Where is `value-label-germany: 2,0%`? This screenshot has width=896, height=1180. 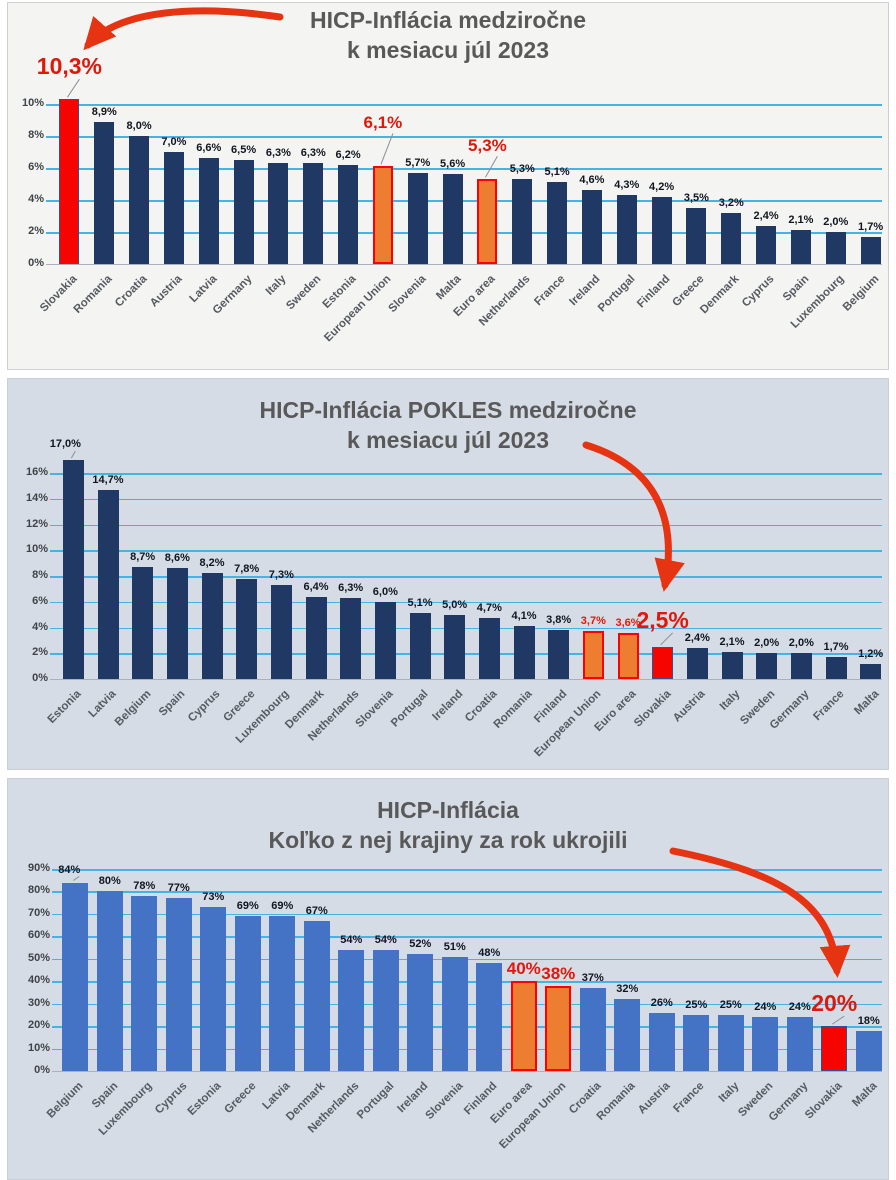 value-label-germany: 2,0% is located at coordinates (801, 643).